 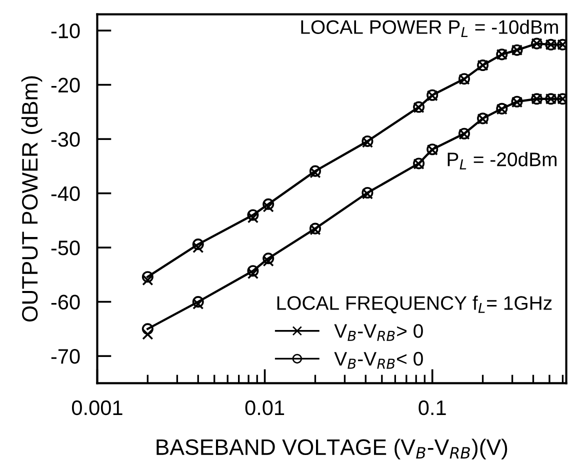 I want to click on annotation: LOCAL POWER P$_{L}$ = -10dBm, so click(x=429, y=28).